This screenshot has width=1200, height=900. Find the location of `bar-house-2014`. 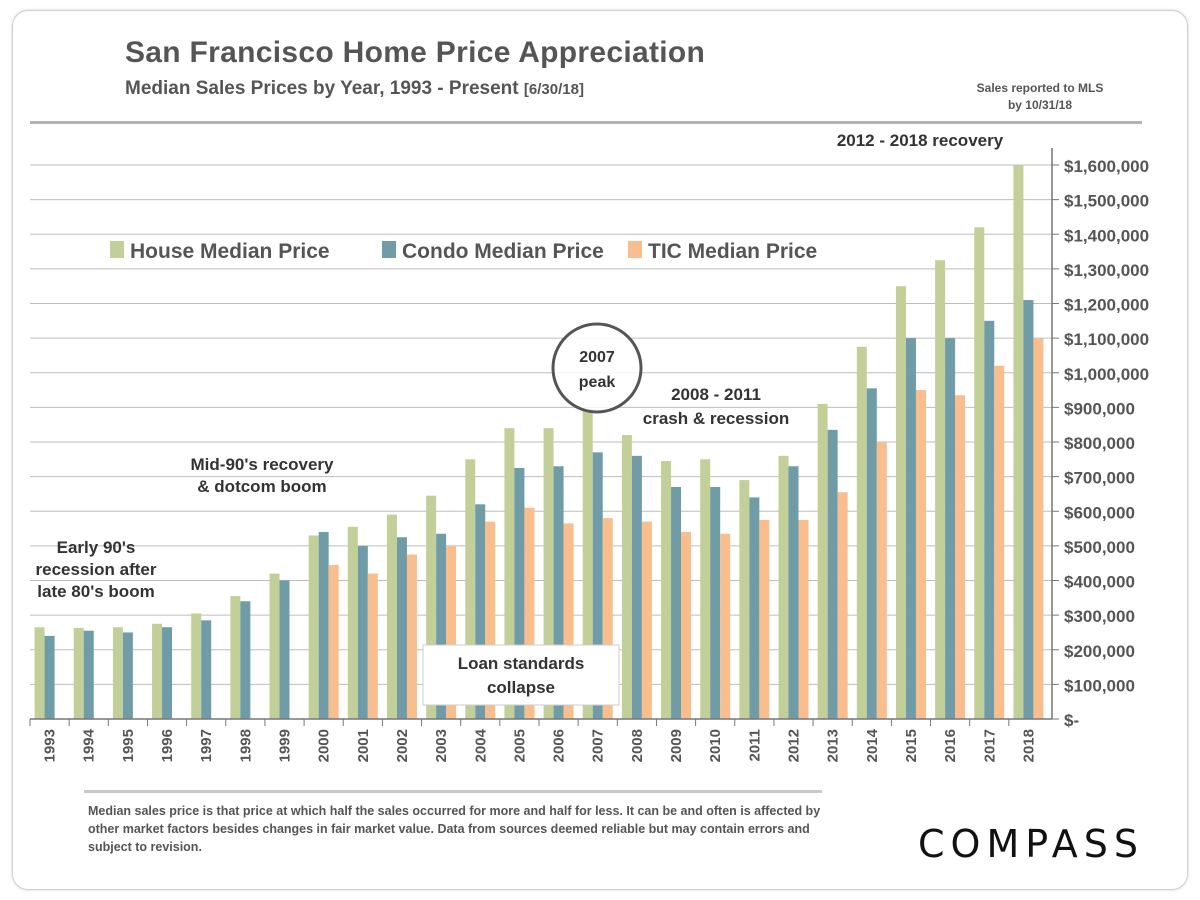

bar-house-2014 is located at coordinates (861, 532).